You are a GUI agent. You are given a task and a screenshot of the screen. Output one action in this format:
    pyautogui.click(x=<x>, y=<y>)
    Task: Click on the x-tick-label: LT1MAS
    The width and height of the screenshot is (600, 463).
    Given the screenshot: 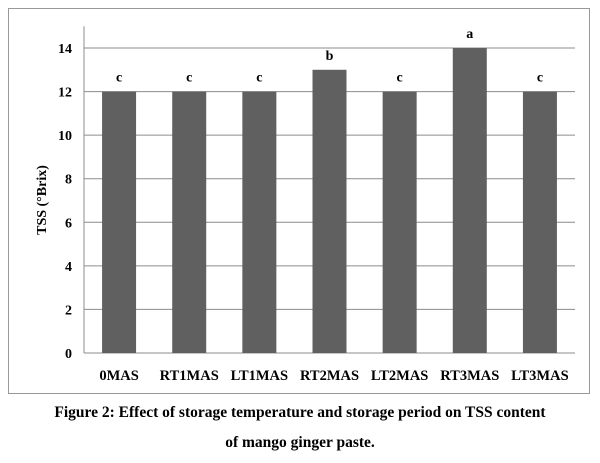 What is the action you would take?
    pyautogui.click(x=259, y=376)
    